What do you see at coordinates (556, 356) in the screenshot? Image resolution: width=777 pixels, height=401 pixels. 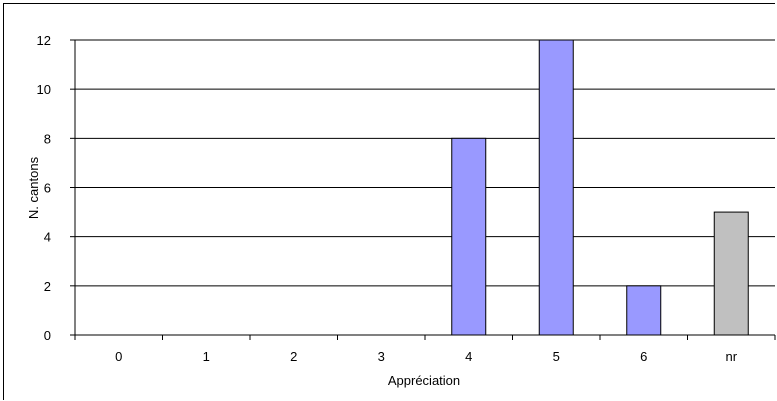 I see `x-tick-label: 5` at bounding box center [556, 356].